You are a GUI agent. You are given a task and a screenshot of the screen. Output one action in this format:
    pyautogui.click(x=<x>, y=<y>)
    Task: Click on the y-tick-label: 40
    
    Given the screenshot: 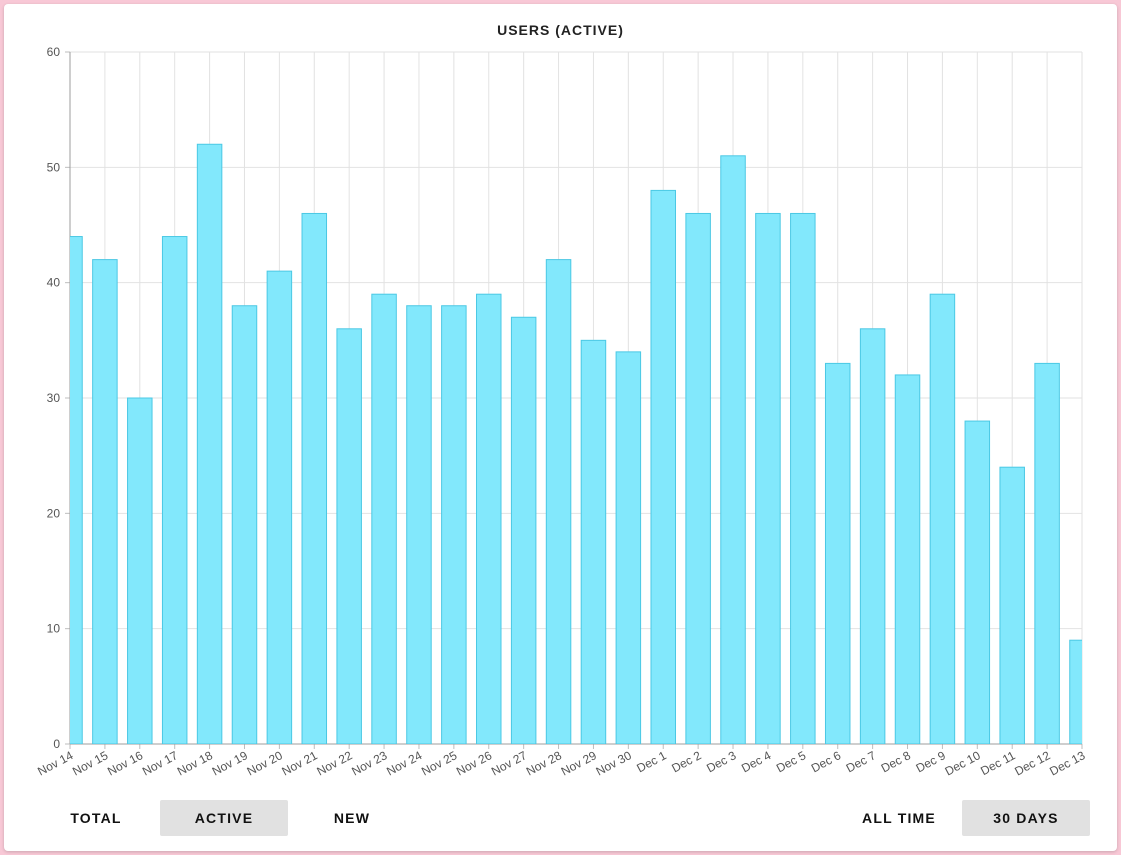 What is the action you would take?
    pyautogui.click(x=54, y=283)
    